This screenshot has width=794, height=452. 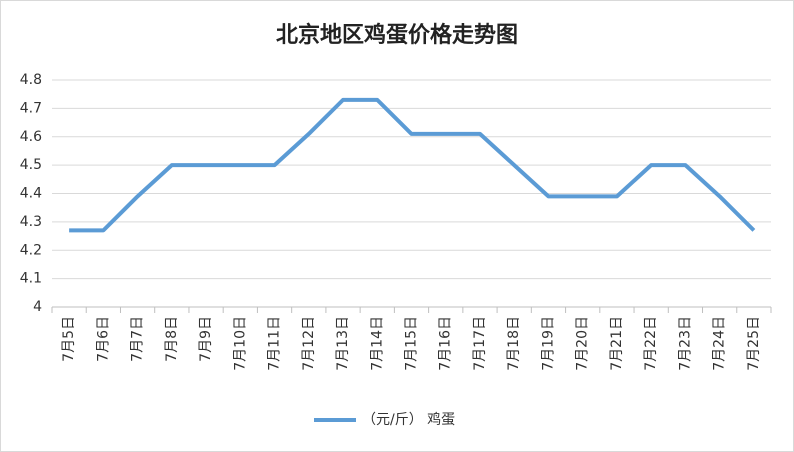 What do you see at coordinates (309, 343) in the screenshot?
I see `x-tick-label: 7月12日` at bounding box center [309, 343].